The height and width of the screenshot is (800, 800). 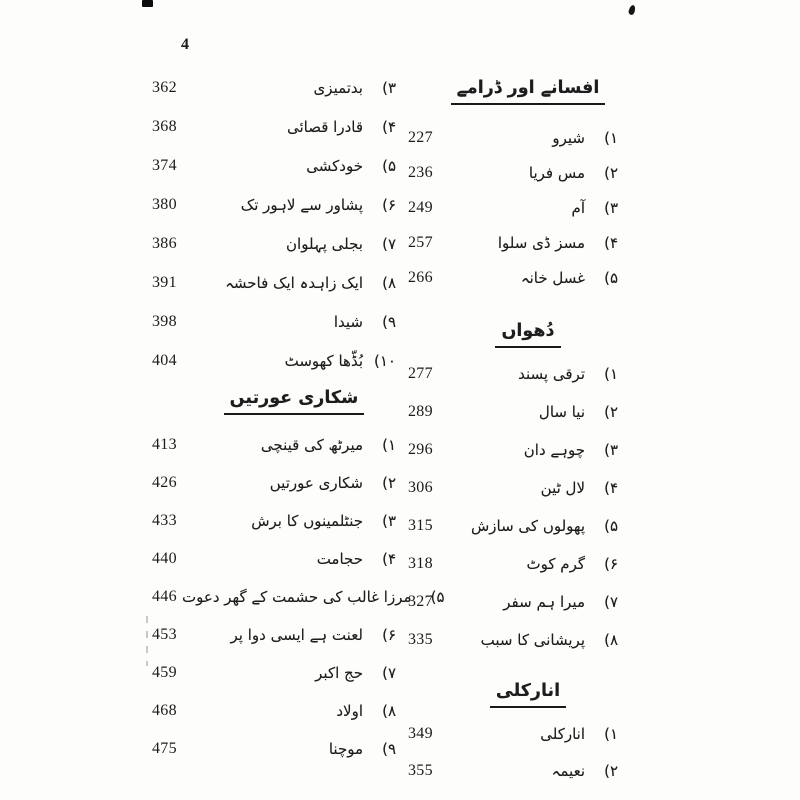 I want to click on entry-text: ۲) شکاری عورتیں, so click(x=333, y=483).